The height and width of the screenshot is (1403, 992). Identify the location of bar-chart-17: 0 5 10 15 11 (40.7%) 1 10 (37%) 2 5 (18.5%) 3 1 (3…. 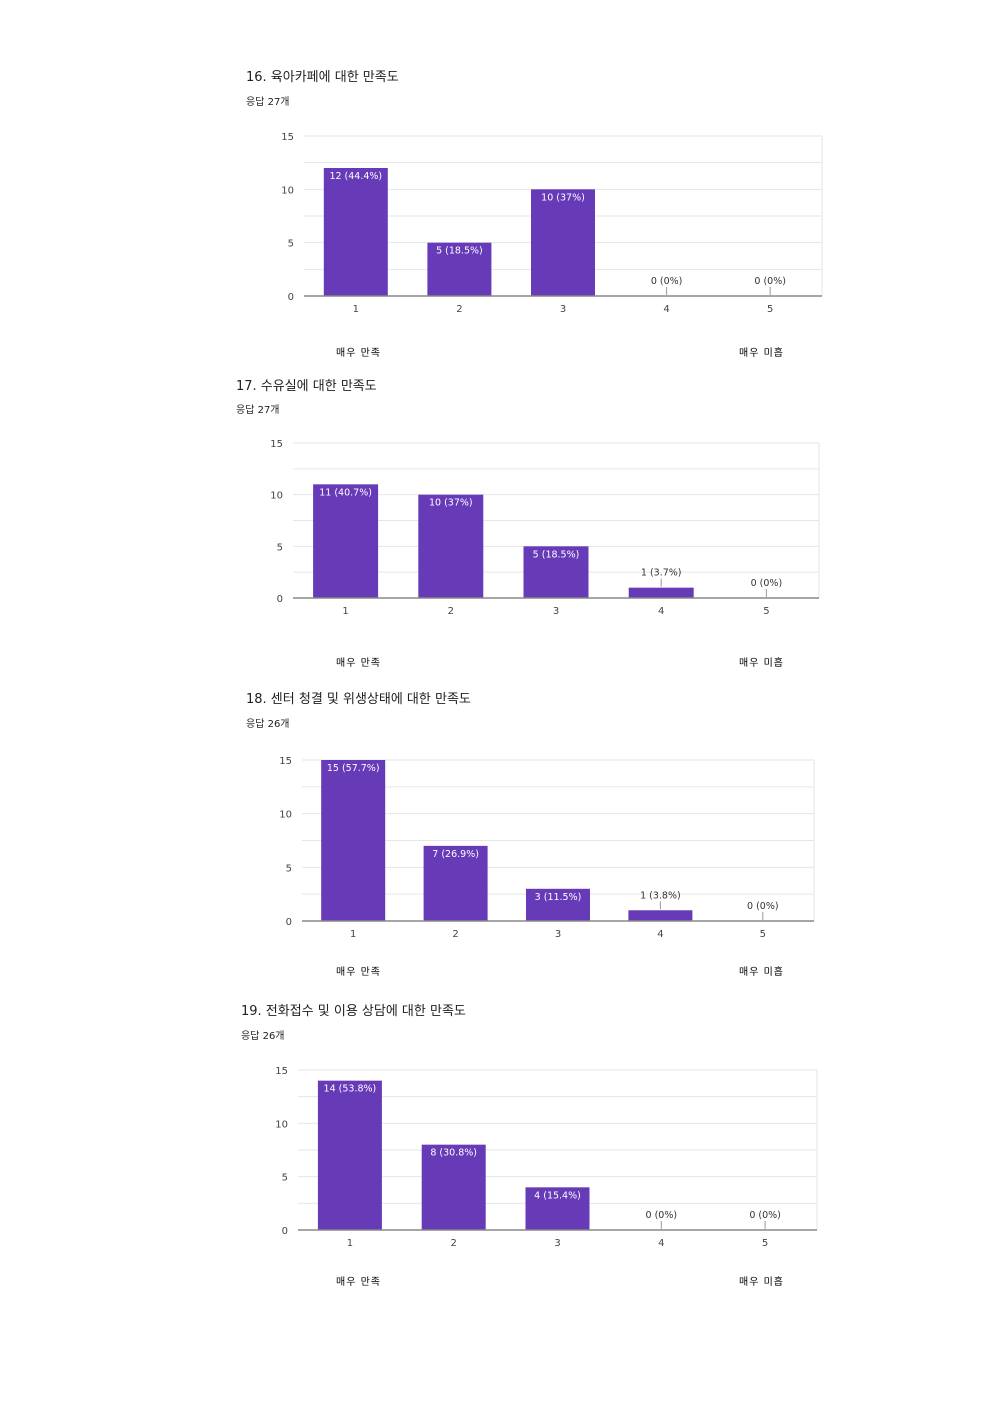
(545, 528).